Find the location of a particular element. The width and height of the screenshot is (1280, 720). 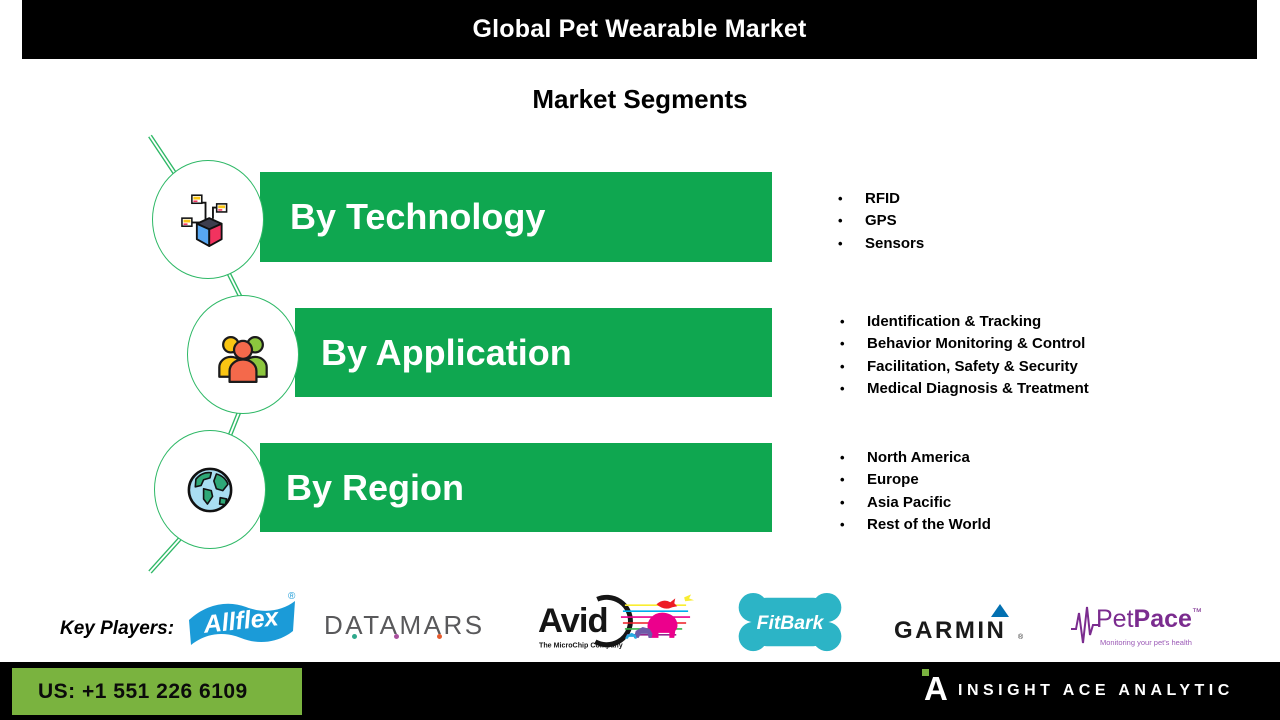

technology-items: RFID GPS Sensors is located at coordinates (881, 221).